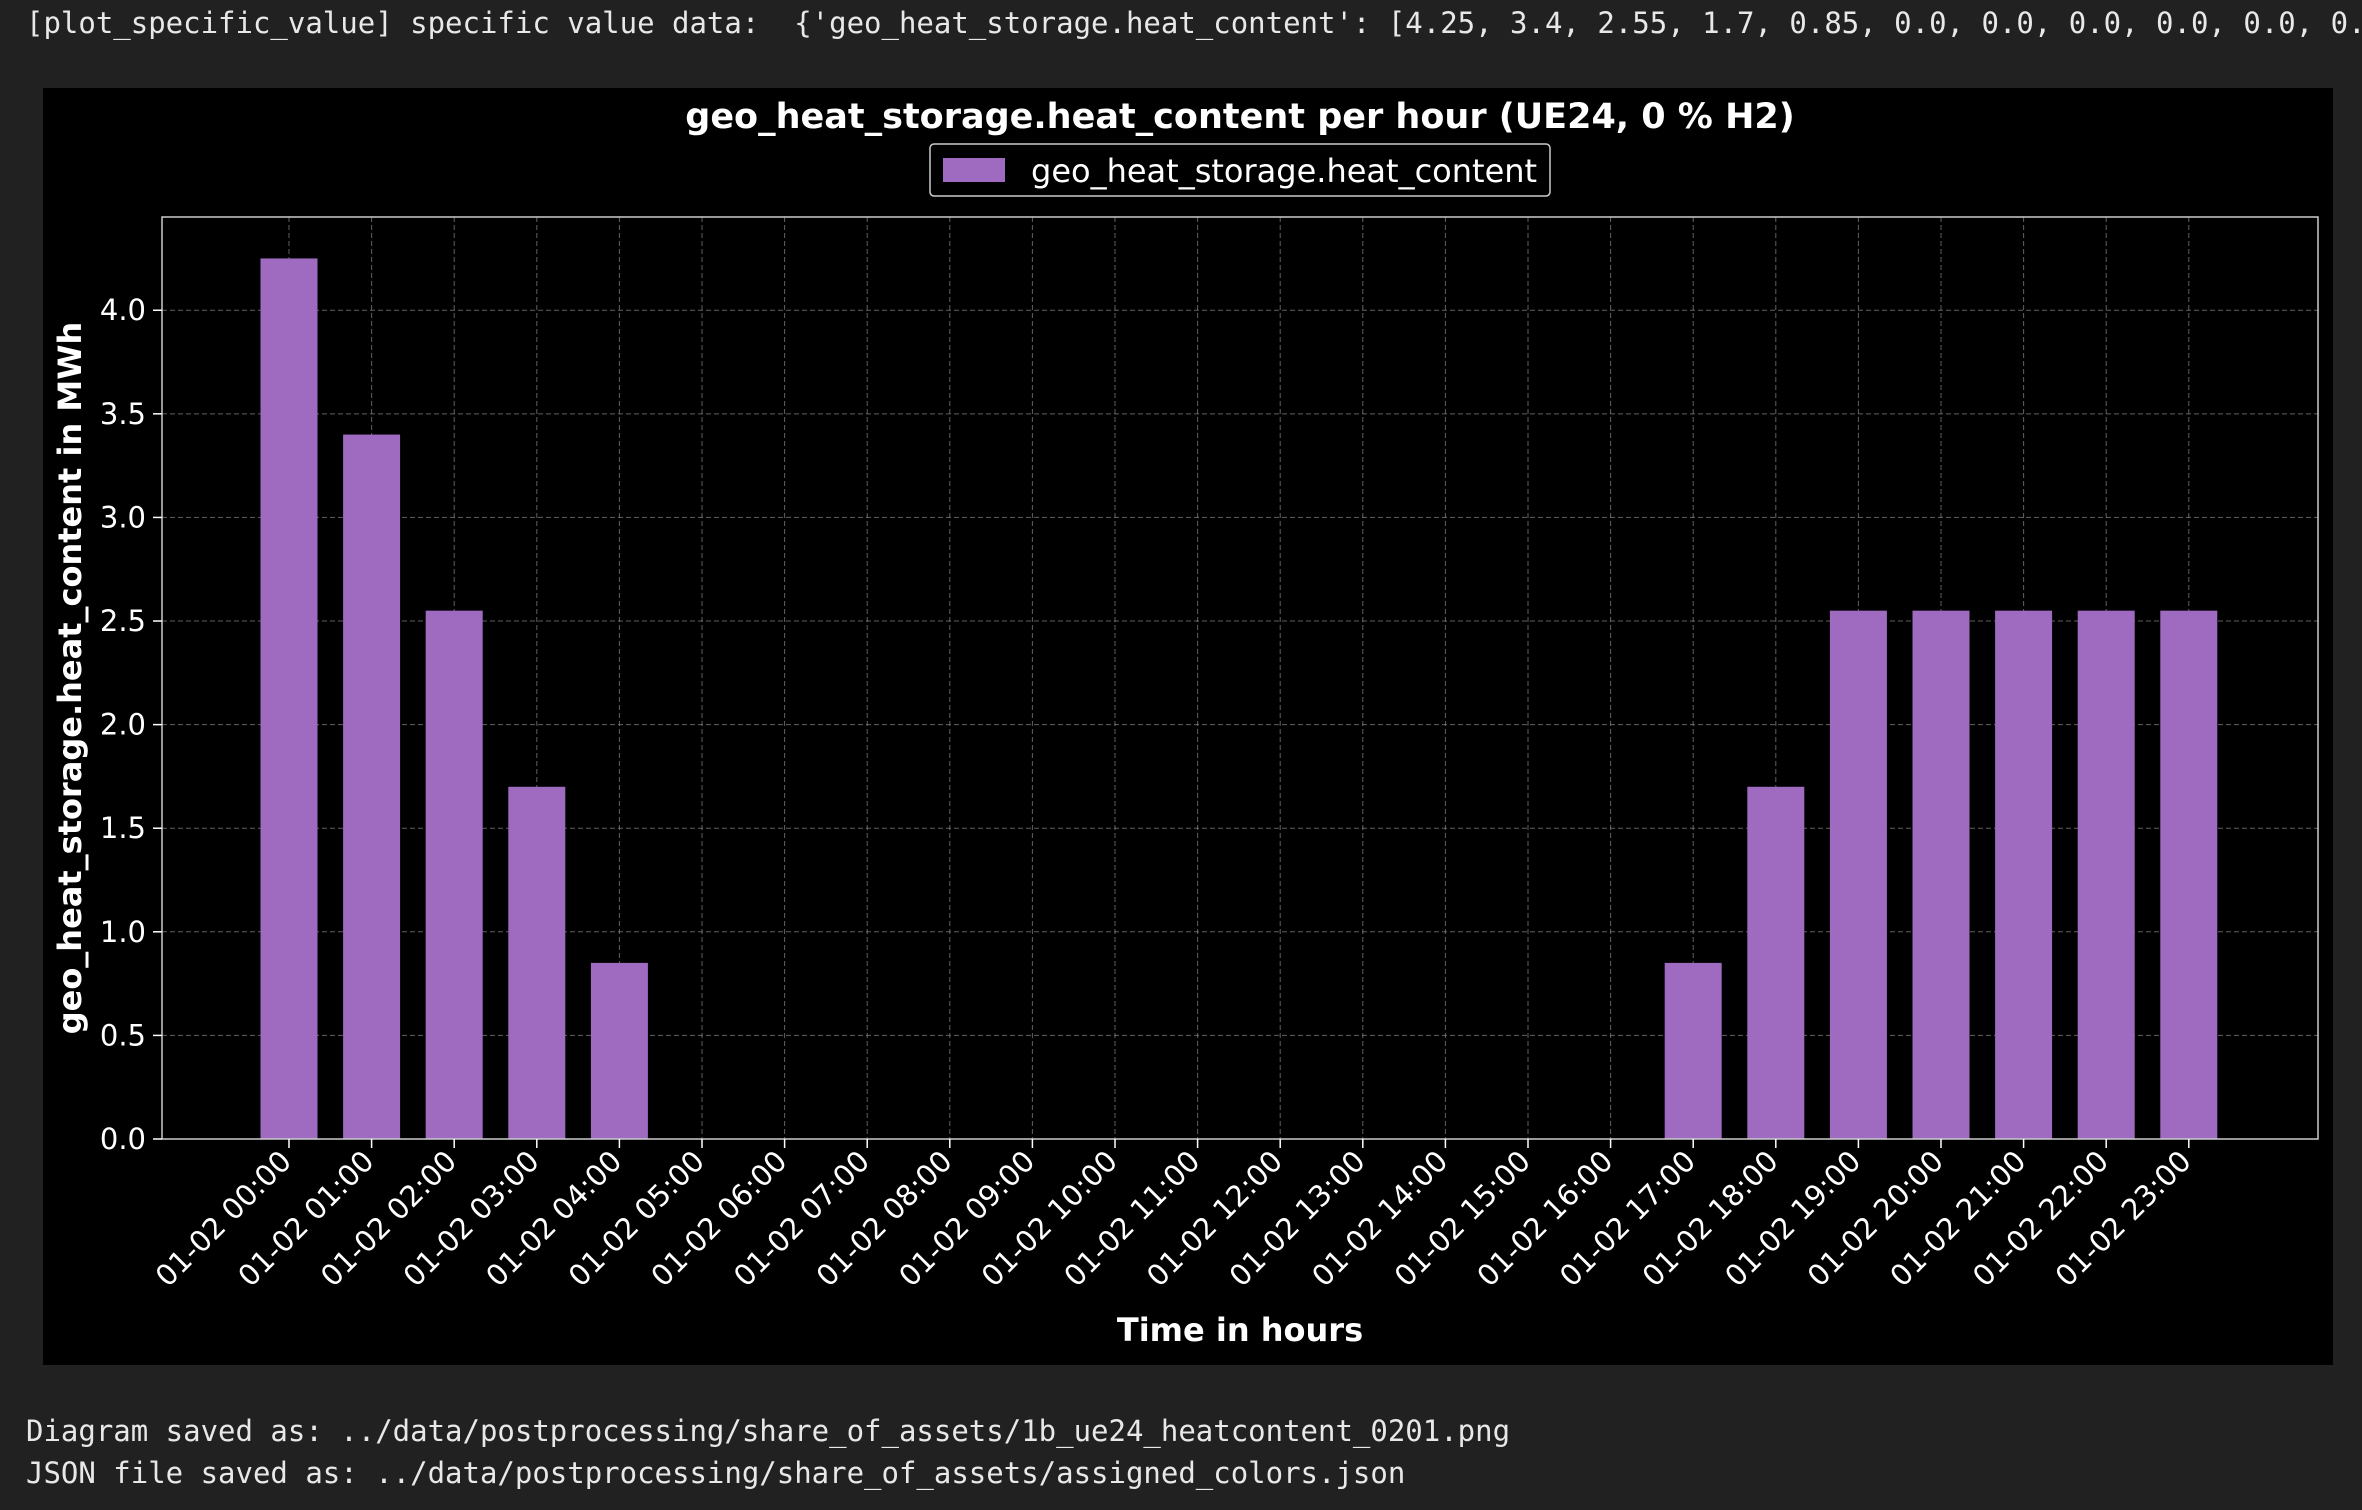  What do you see at coordinates (123, 1139) in the screenshot?
I see `y-tick-label: 0.0` at bounding box center [123, 1139].